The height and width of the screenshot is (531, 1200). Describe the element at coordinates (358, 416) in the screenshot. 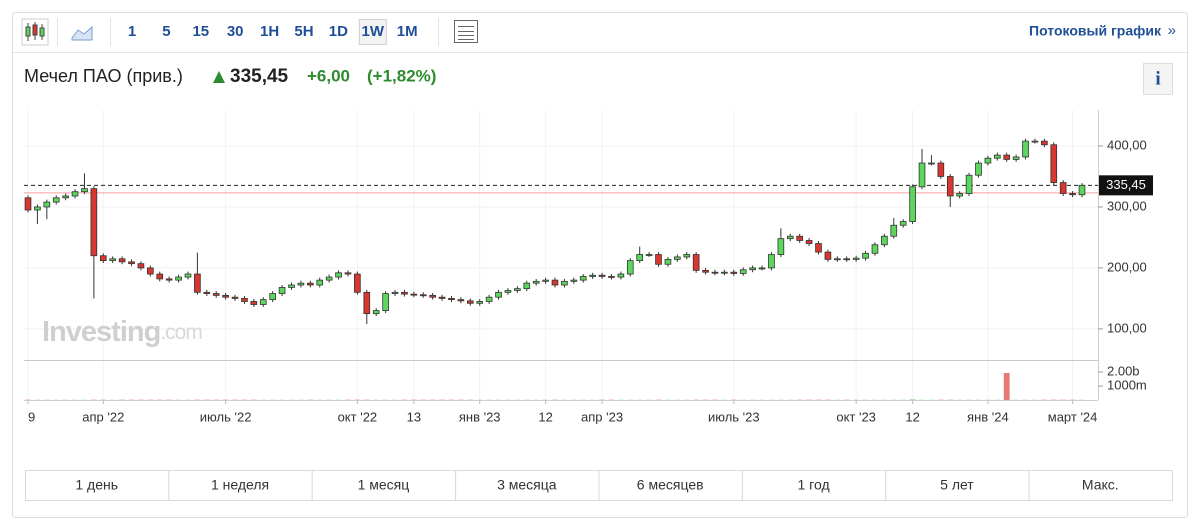

I see `x-tick-label: окт '22` at that location.